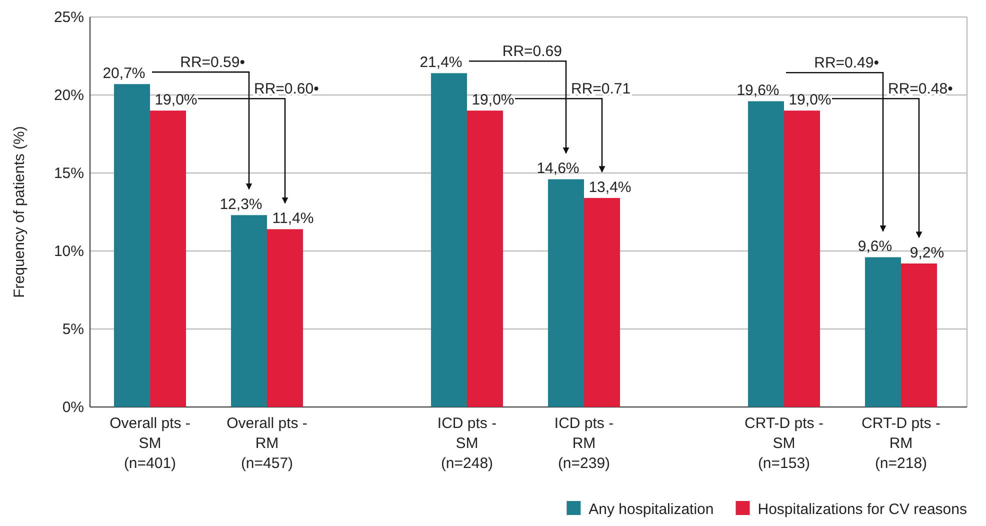 The height and width of the screenshot is (526, 986). I want to click on data-label: 9,2%, so click(927, 253).